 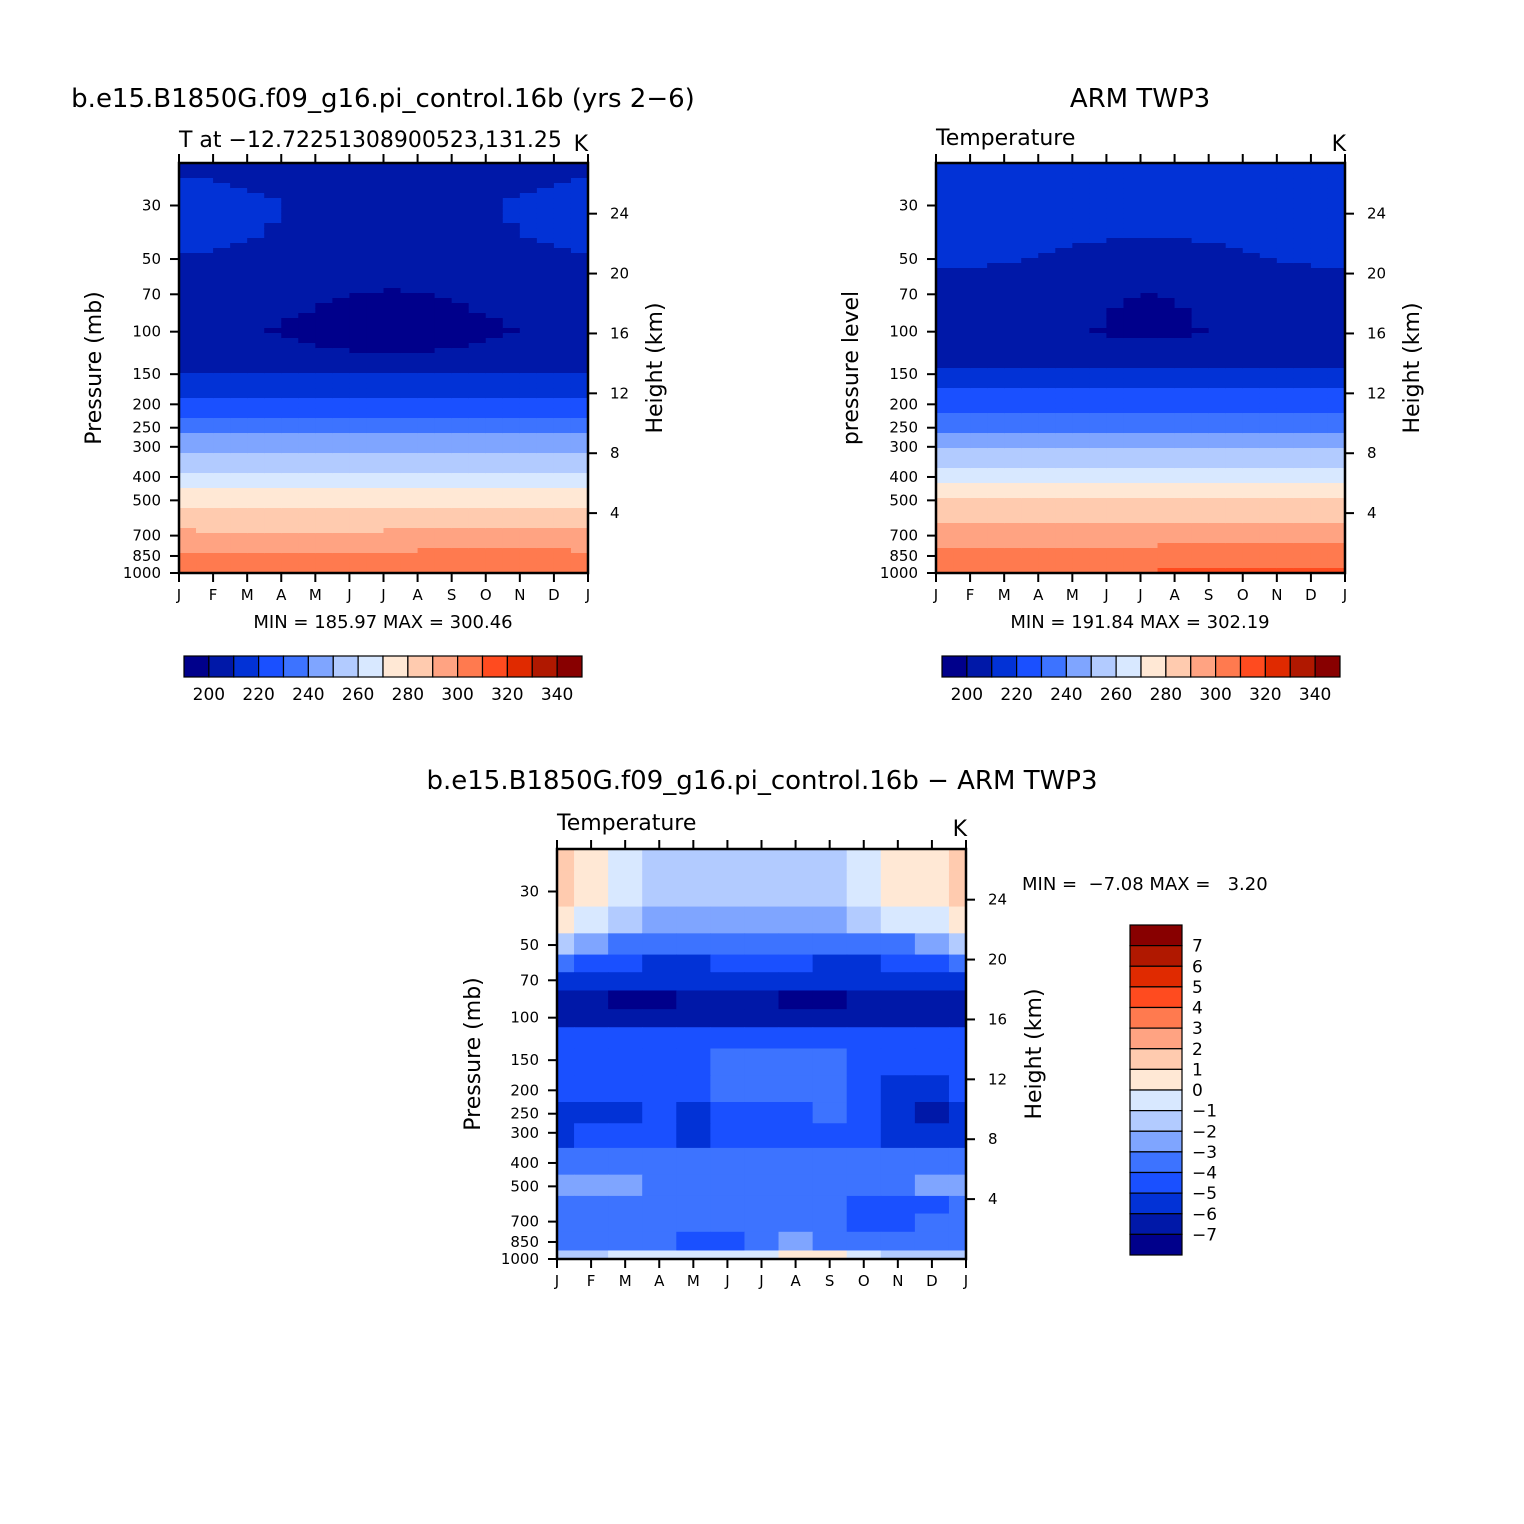 What do you see at coordinates (1277, 666) in the screenshot?
I see `colorbar-box` at bounding box center [1277, 666].